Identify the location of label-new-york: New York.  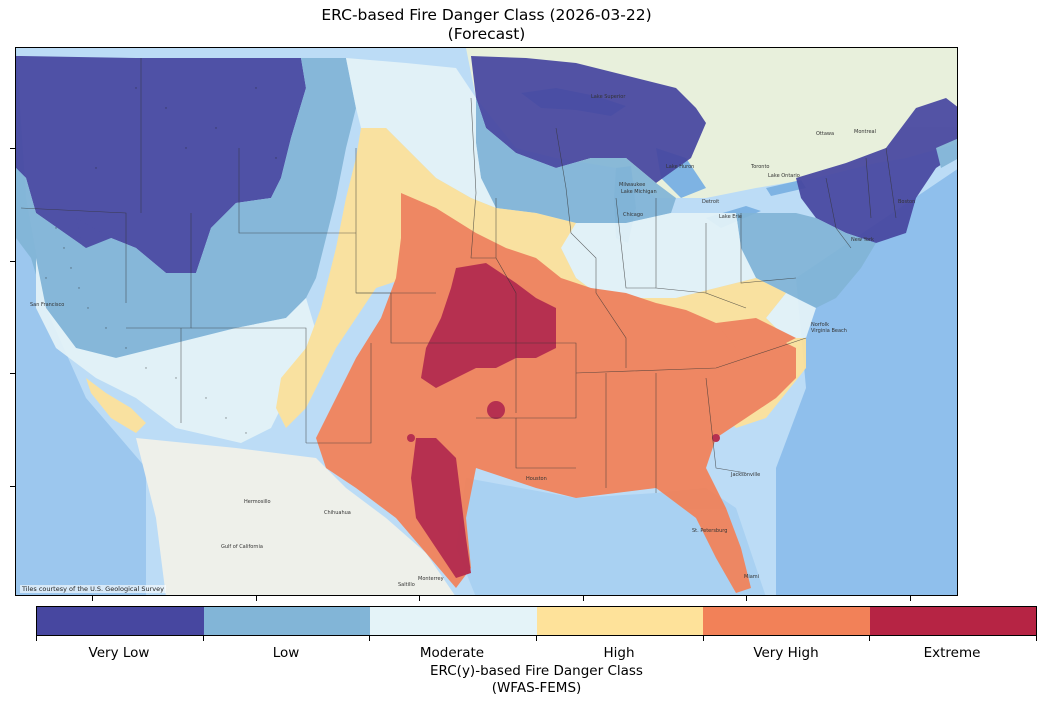
(862, 240).